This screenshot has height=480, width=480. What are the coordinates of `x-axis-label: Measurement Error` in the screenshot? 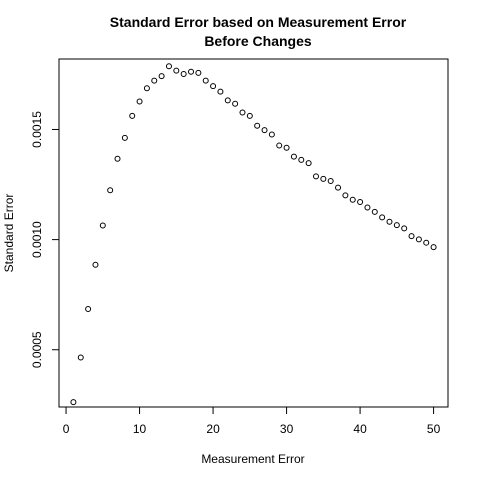 It's located at (252, 459).